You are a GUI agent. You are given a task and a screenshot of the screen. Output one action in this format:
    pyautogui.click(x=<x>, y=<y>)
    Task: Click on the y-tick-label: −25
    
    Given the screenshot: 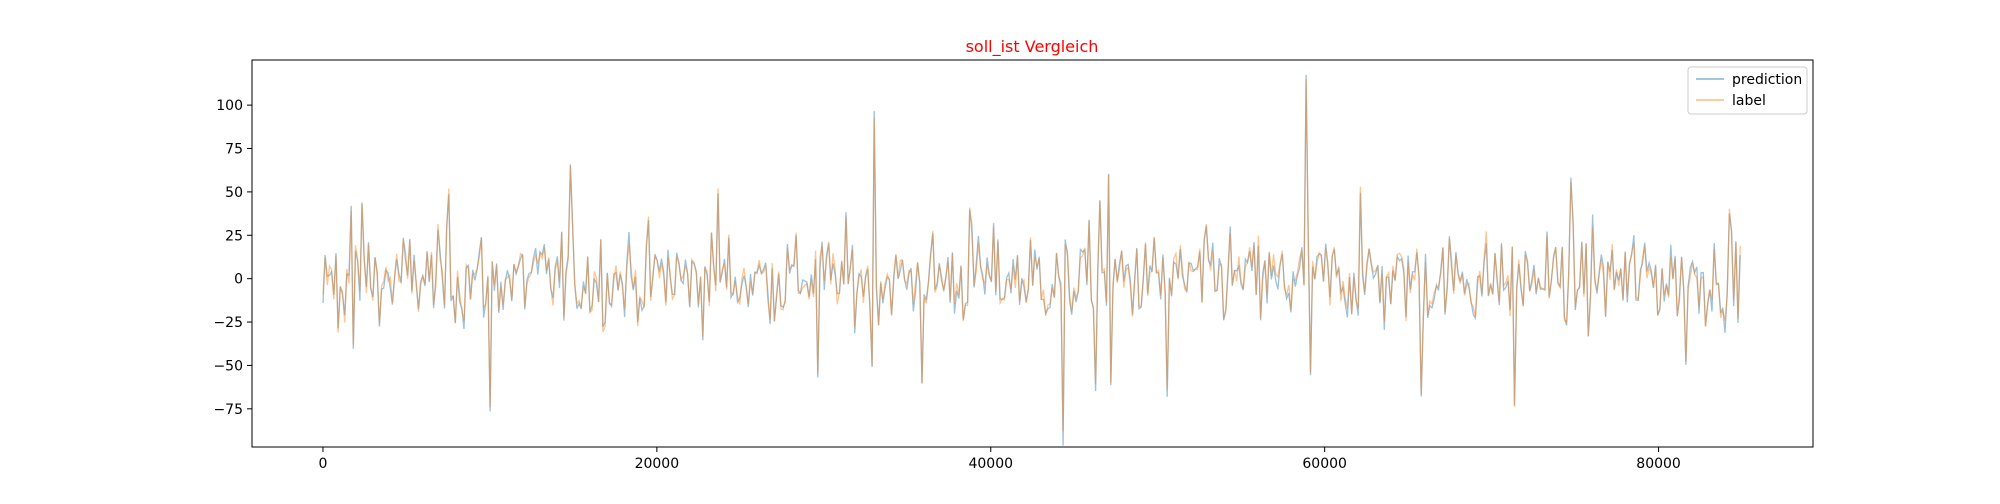 What is the action you would take?
    pyautogui.click(x=228, y=323)
    